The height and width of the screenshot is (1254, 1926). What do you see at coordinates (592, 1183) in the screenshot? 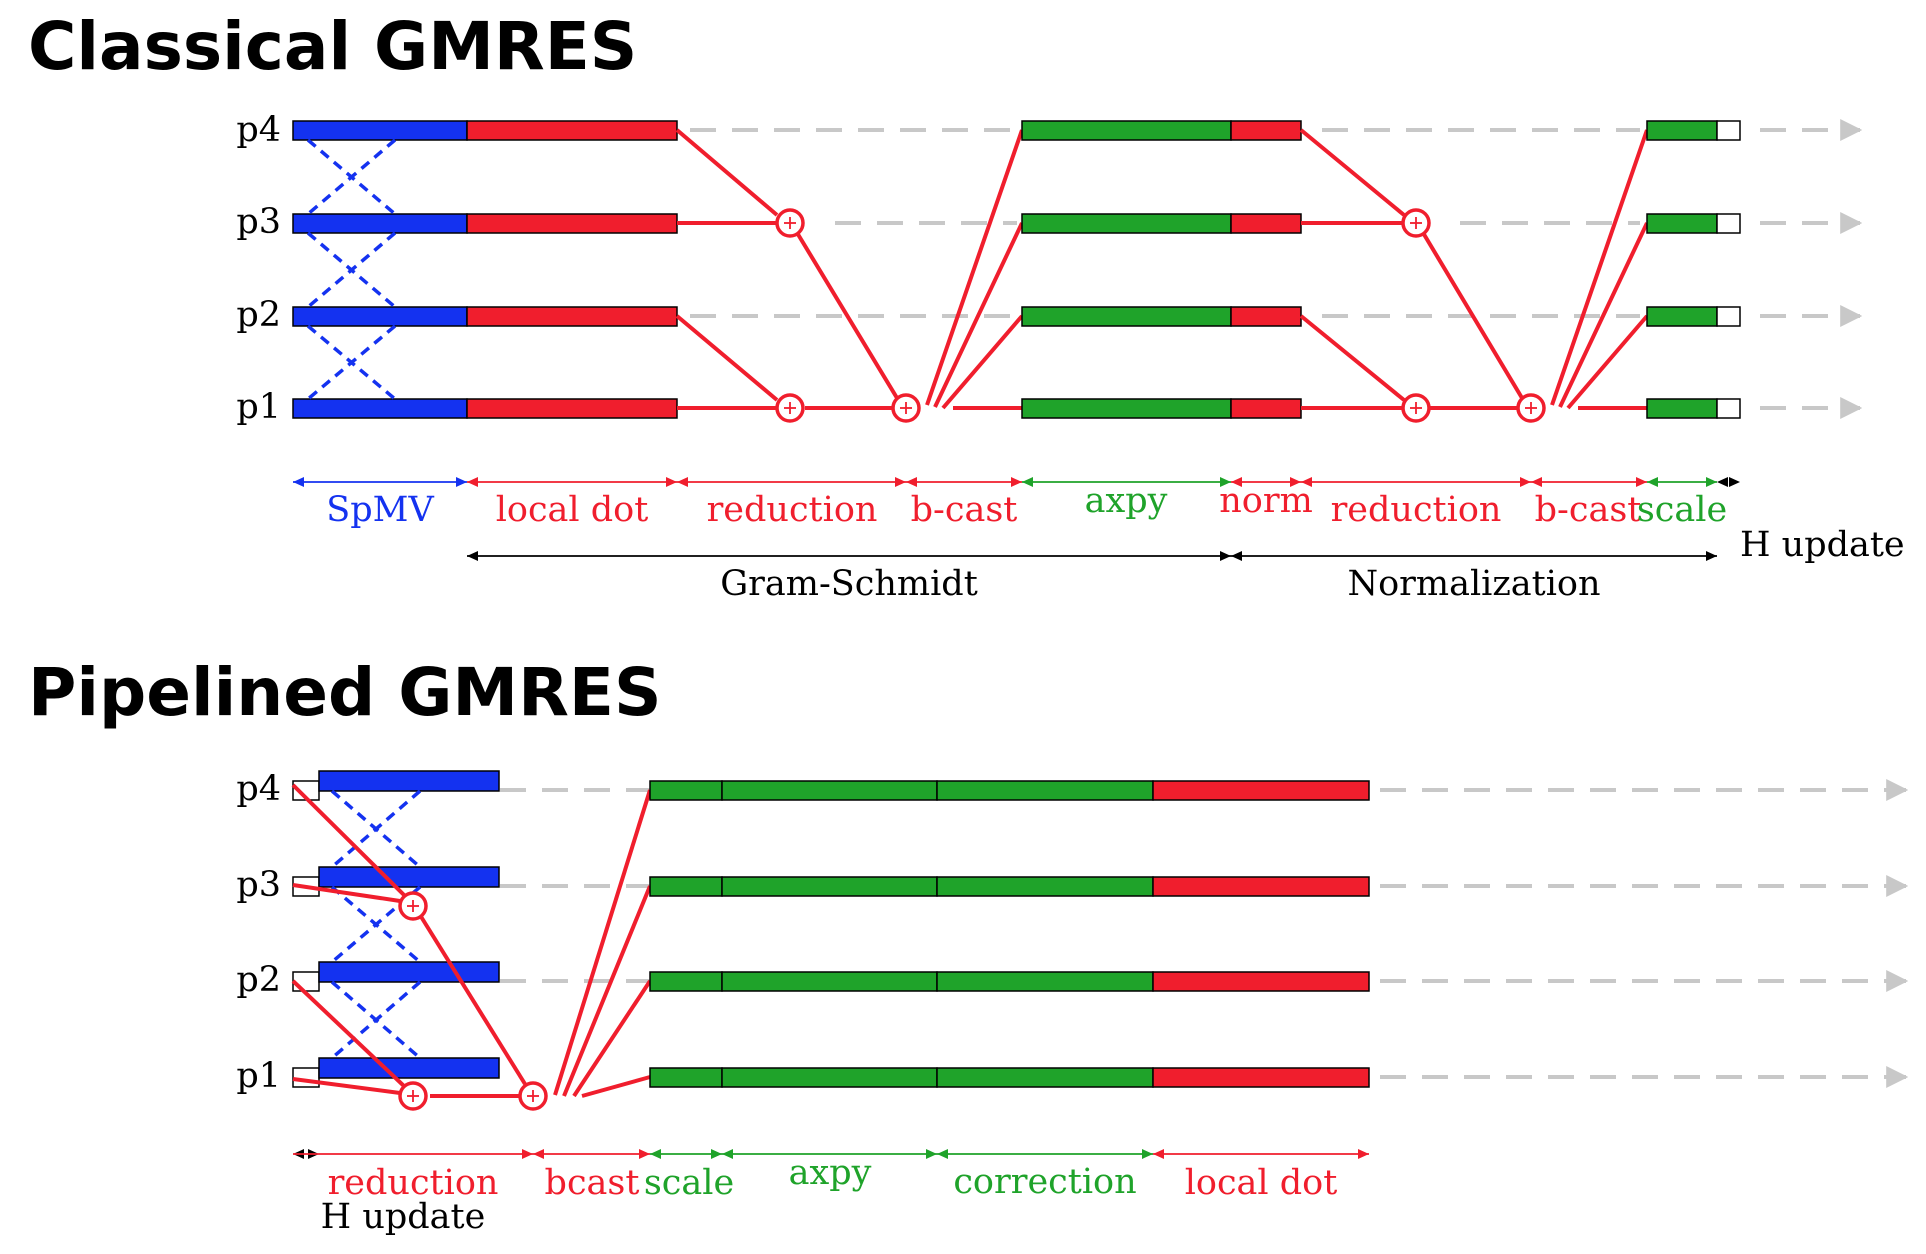
I see `phase-label-bcast: bcast` at bounding box center [592, 1183].